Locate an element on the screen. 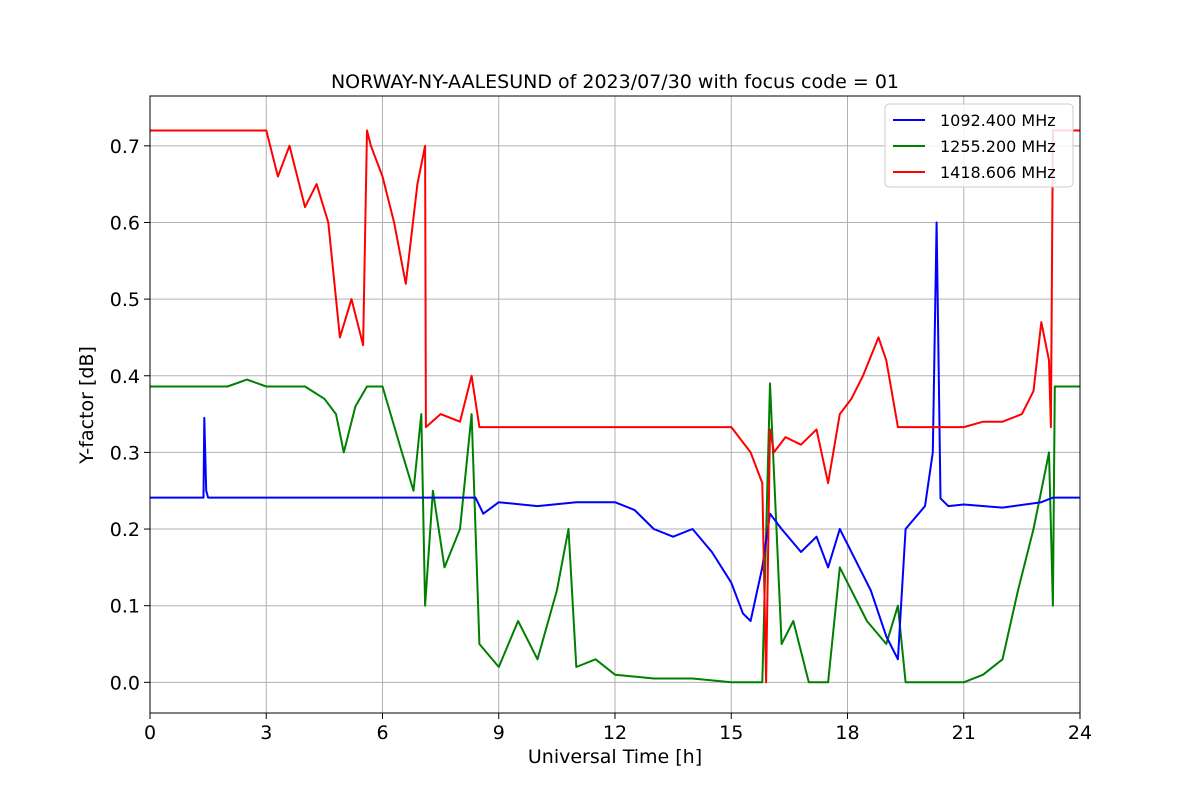 The width and height of the screenshot is (1200, 800). x-tick-label: 6 is located at coordinates (382, 733).